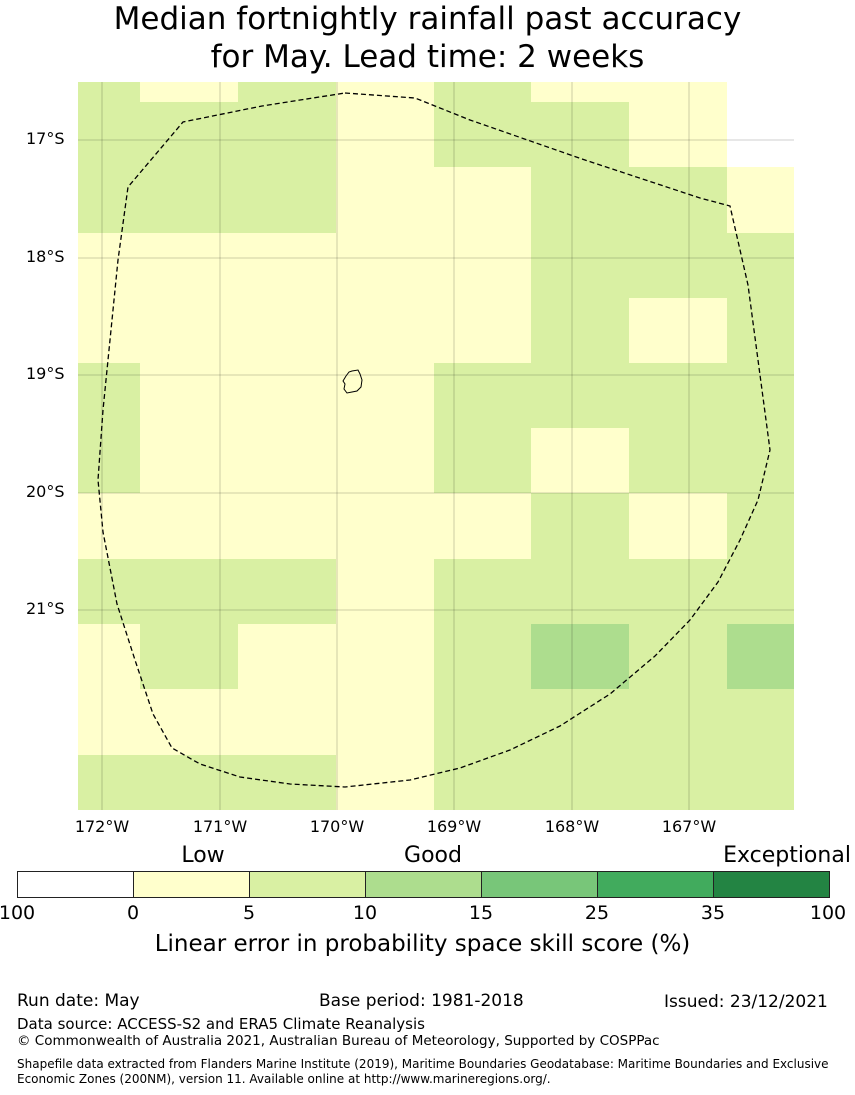 This screenshot has width=855, height=1095. What do you see at coordinates (787, 855) in the screenshot?
I see `category-label-exceptional: Exceptional` at bounding box center [787, 855].